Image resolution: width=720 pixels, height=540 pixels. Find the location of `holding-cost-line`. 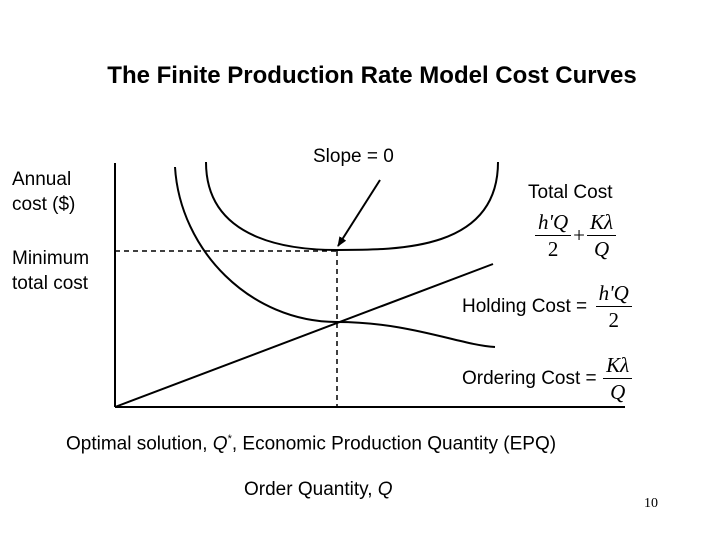

holding-cost-line is located at coordinates (304, 335).